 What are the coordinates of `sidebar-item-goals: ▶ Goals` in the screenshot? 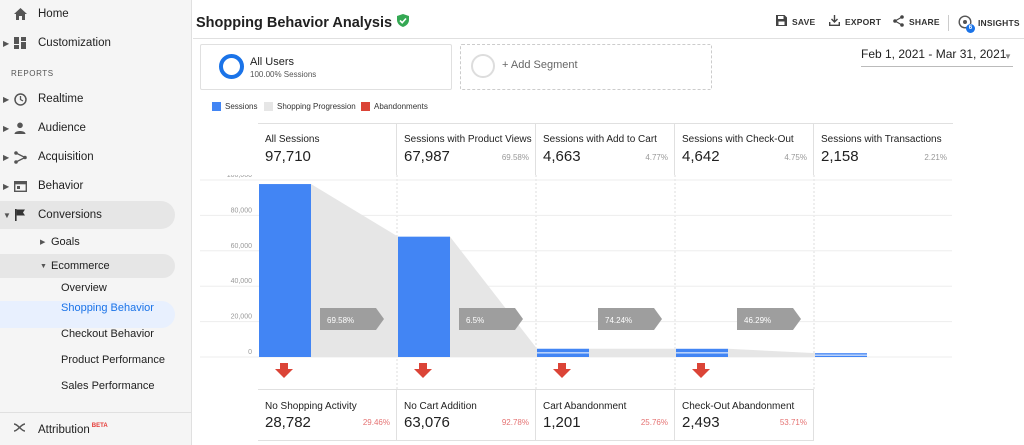 It's located at (87, 242).